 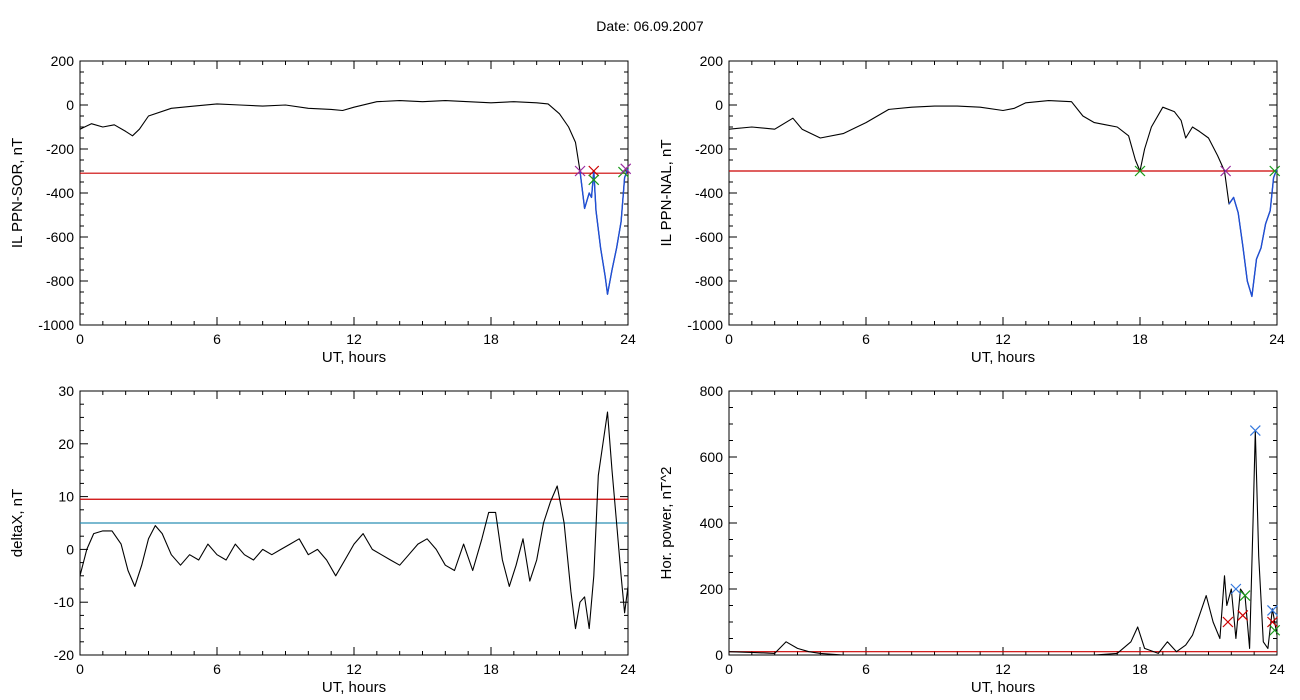 I want to click on page-title: Date: 06.09.2007, so click(x=650, y=26).